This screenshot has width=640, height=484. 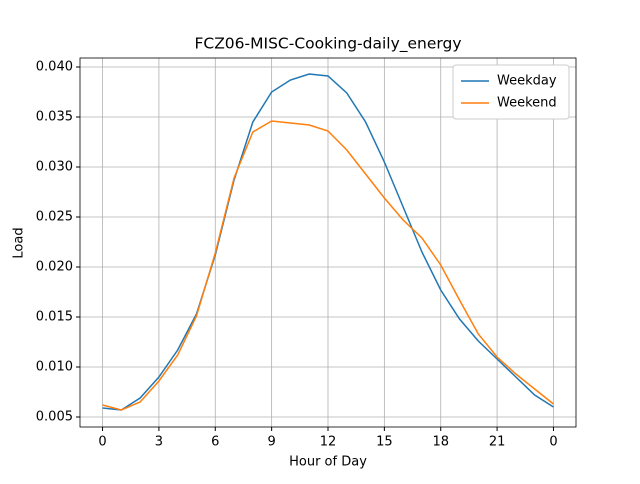 What do you see at coordinates (215, 442) in the screenshot?
I see `x-tick-label: 6` at bounding box center [215, 442].